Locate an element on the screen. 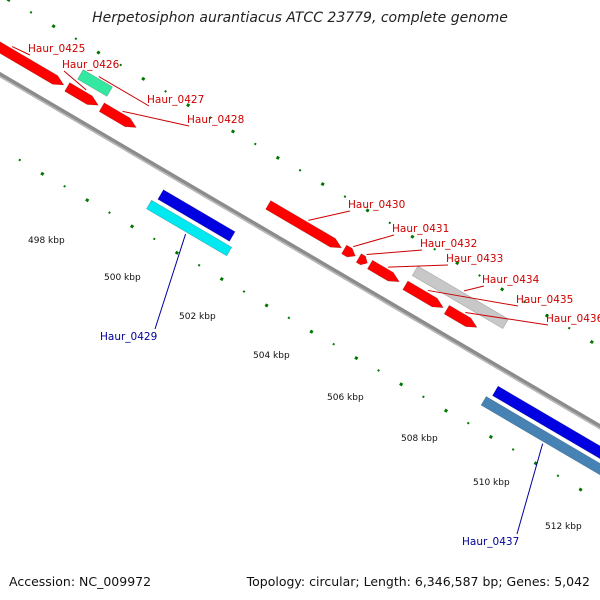 The width and height of the screenshot is (600, 600). tick-label: 504 kbp is located at coordinates (271, 356).